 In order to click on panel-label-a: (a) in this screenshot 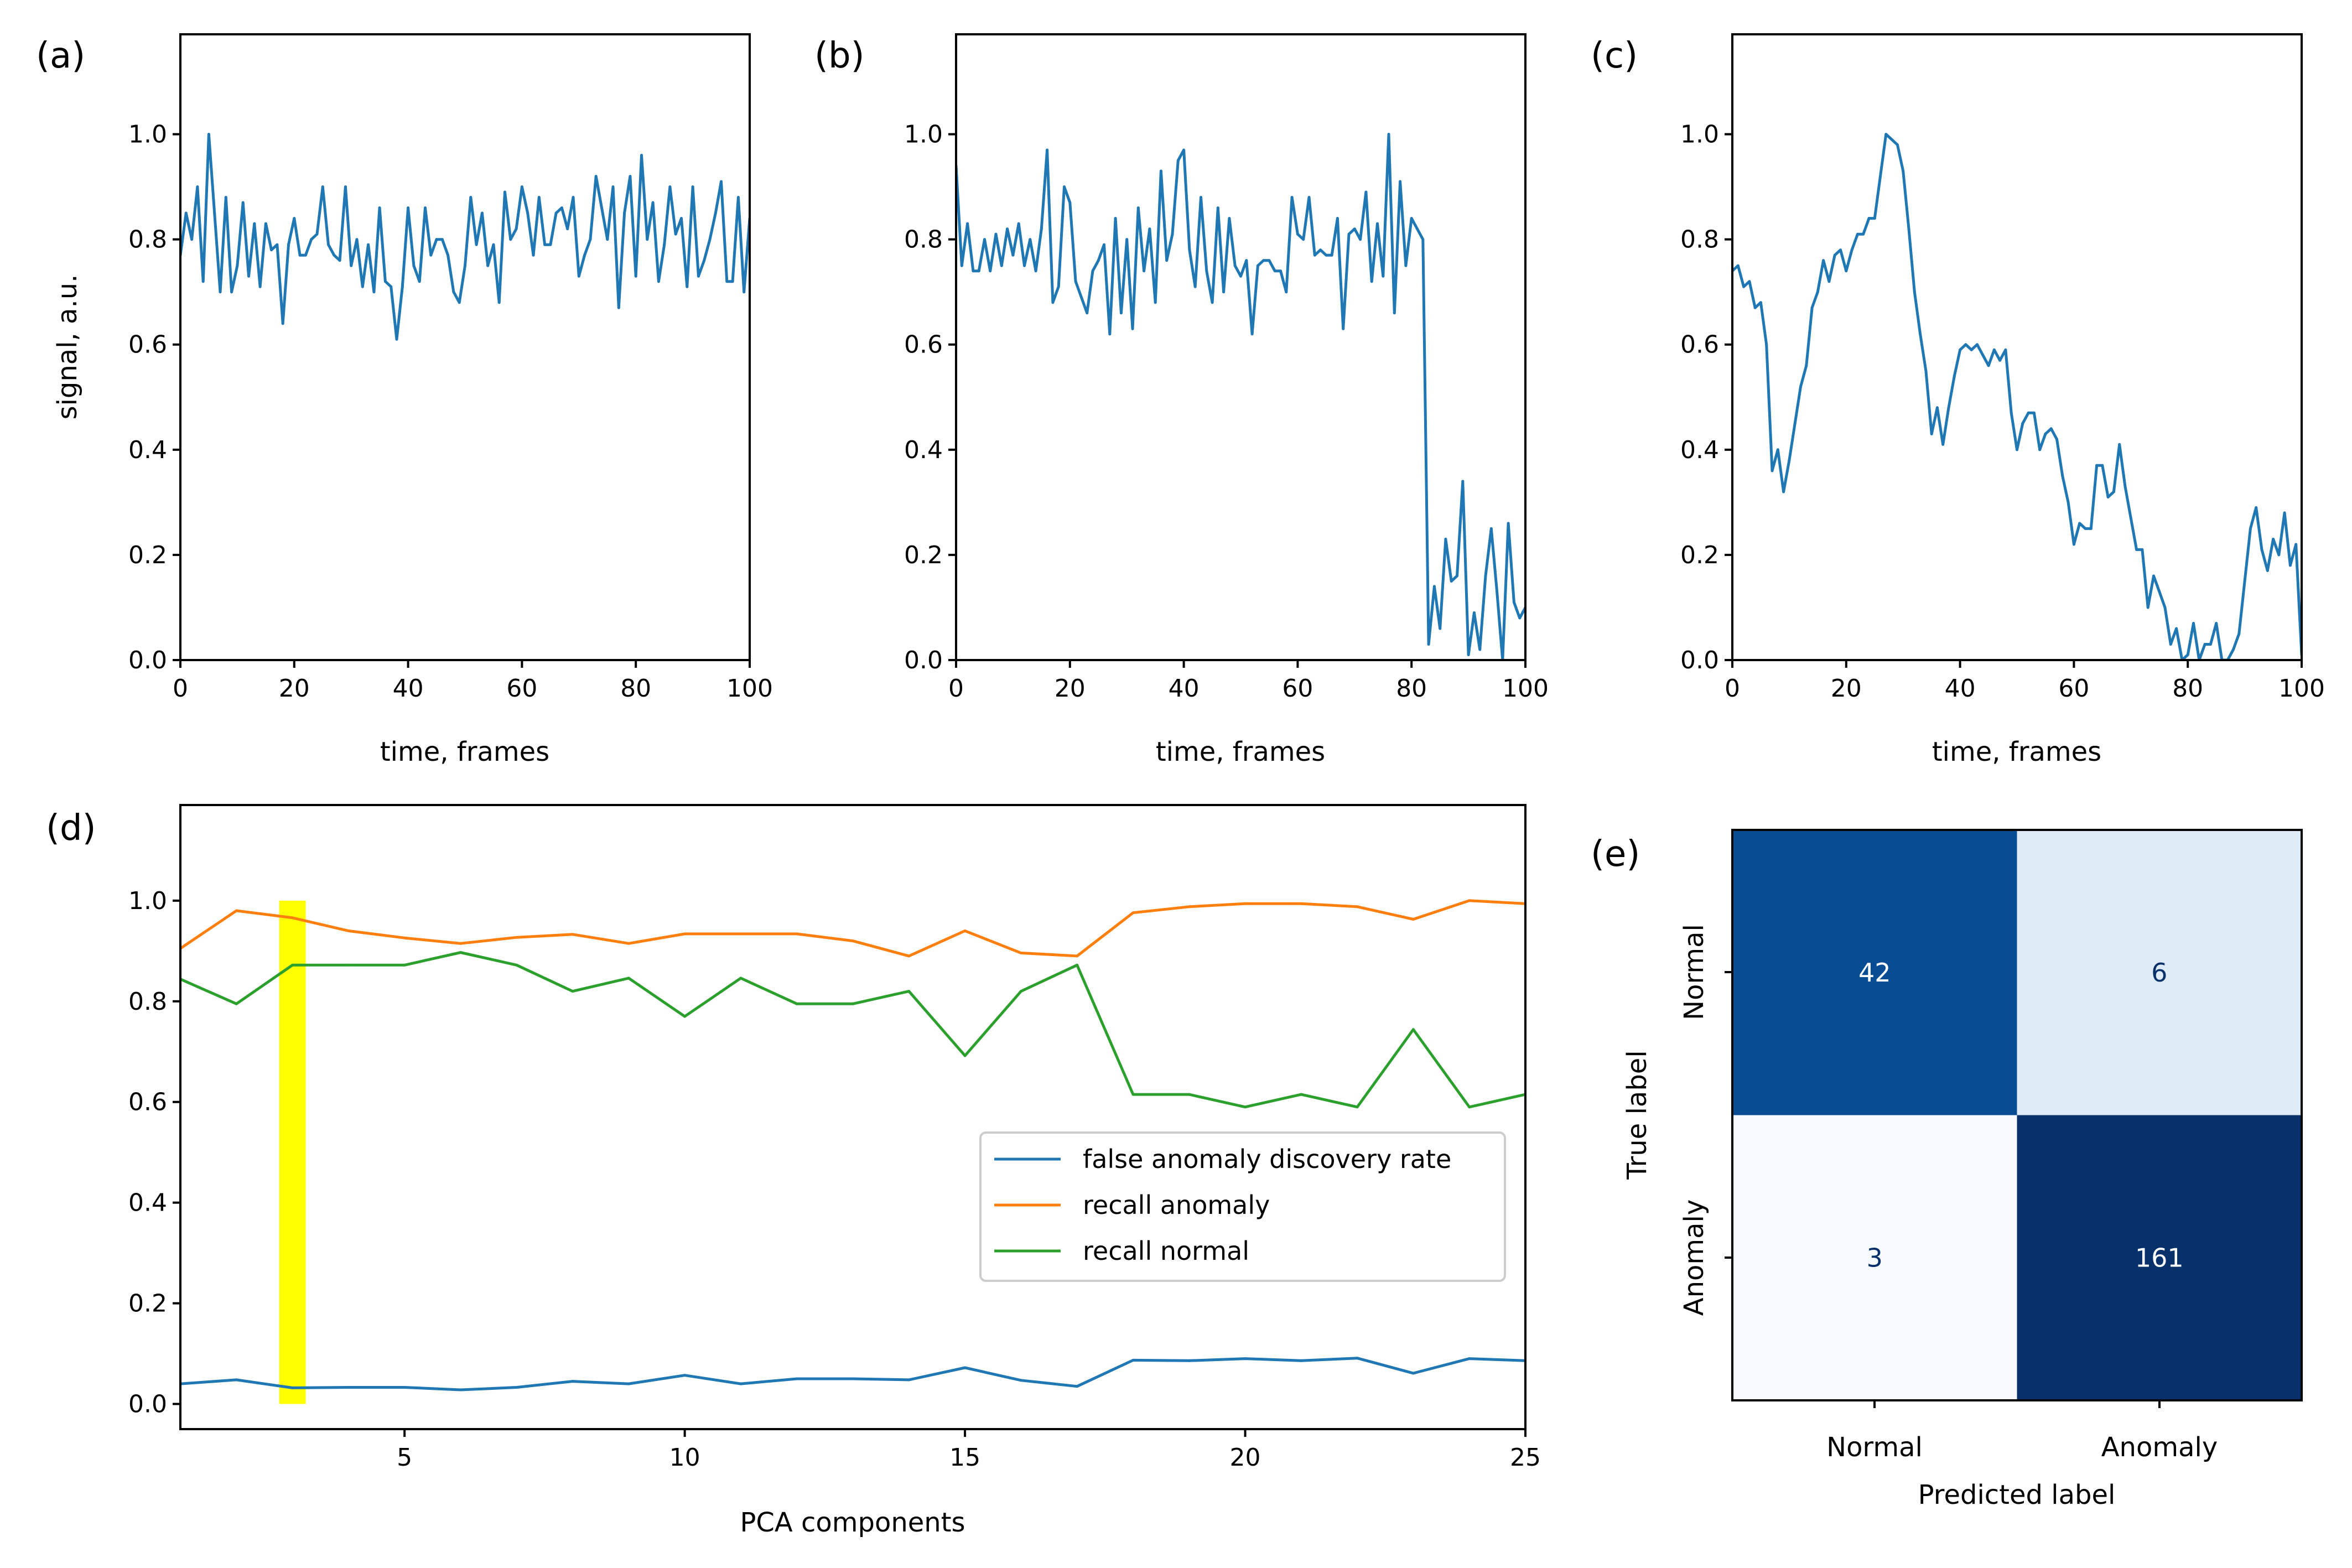, I will do `click(60, 56)`.